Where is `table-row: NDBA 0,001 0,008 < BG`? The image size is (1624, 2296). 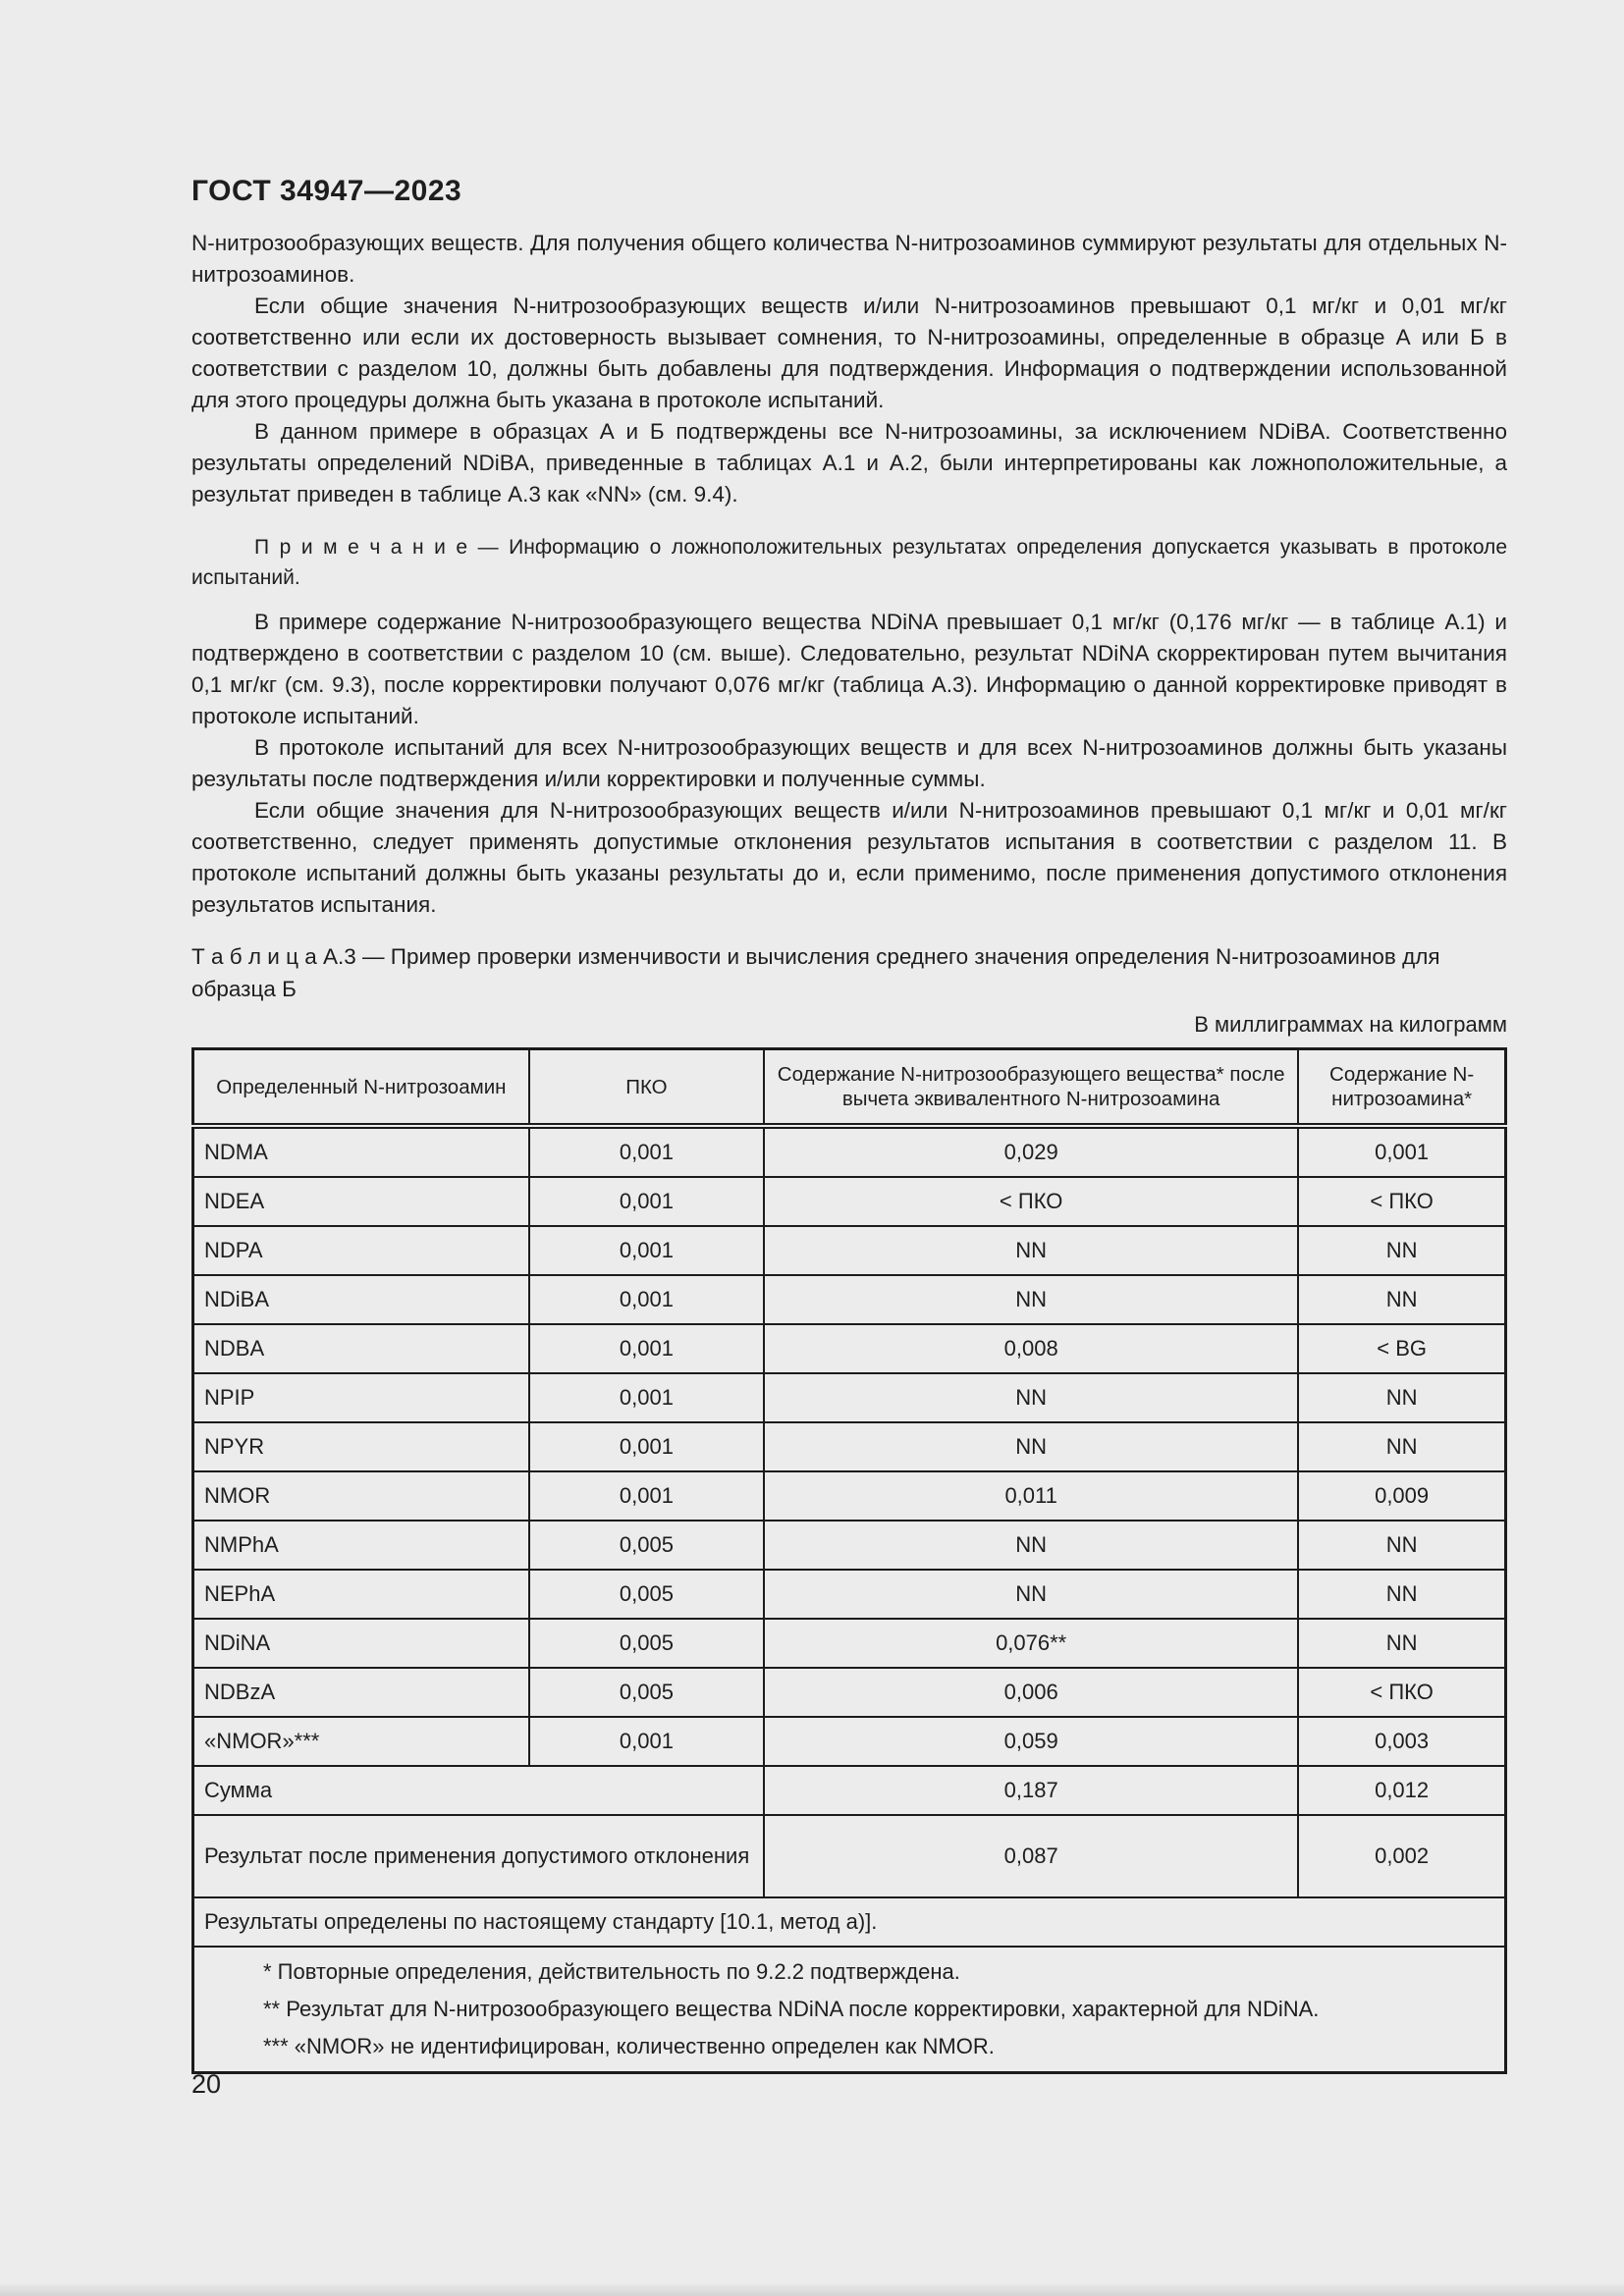 table-row: NDBA 0,001 0,008 < BG is located at coordinates (849, 1348).